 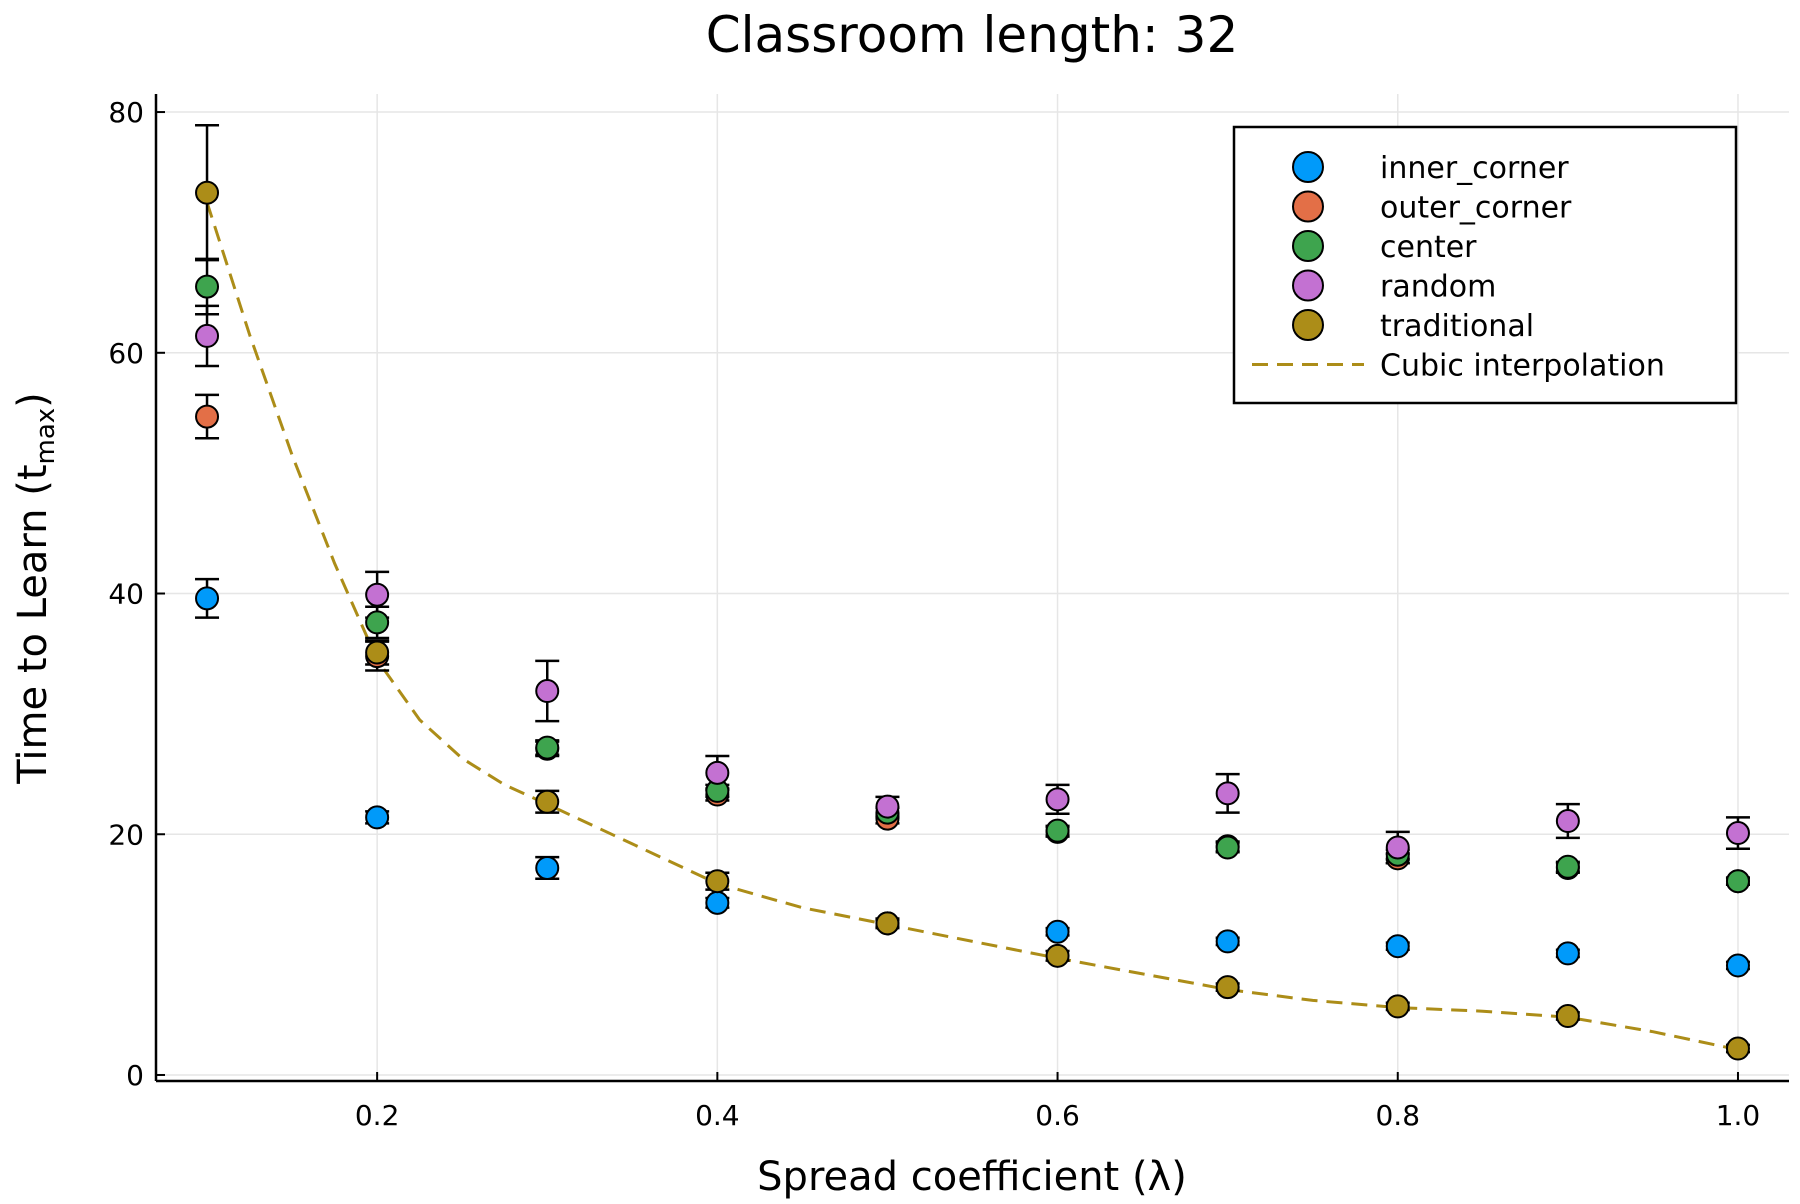 I want to click on x-tick-label: 0.4, so click(x=717, y=1115).